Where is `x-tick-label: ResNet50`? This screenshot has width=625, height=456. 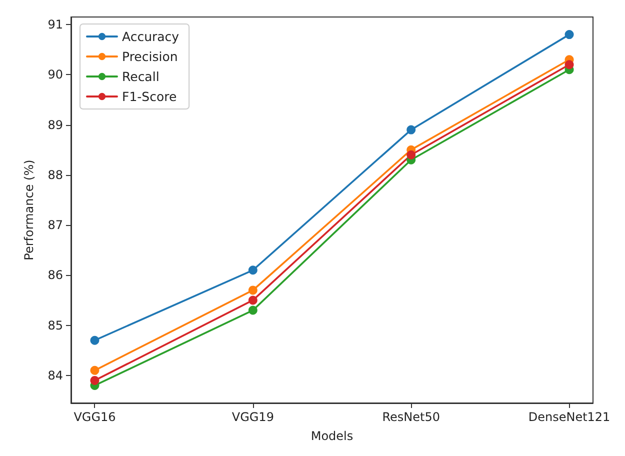
x-tick-label: ResNet50 is located at coordinates (411, 417).